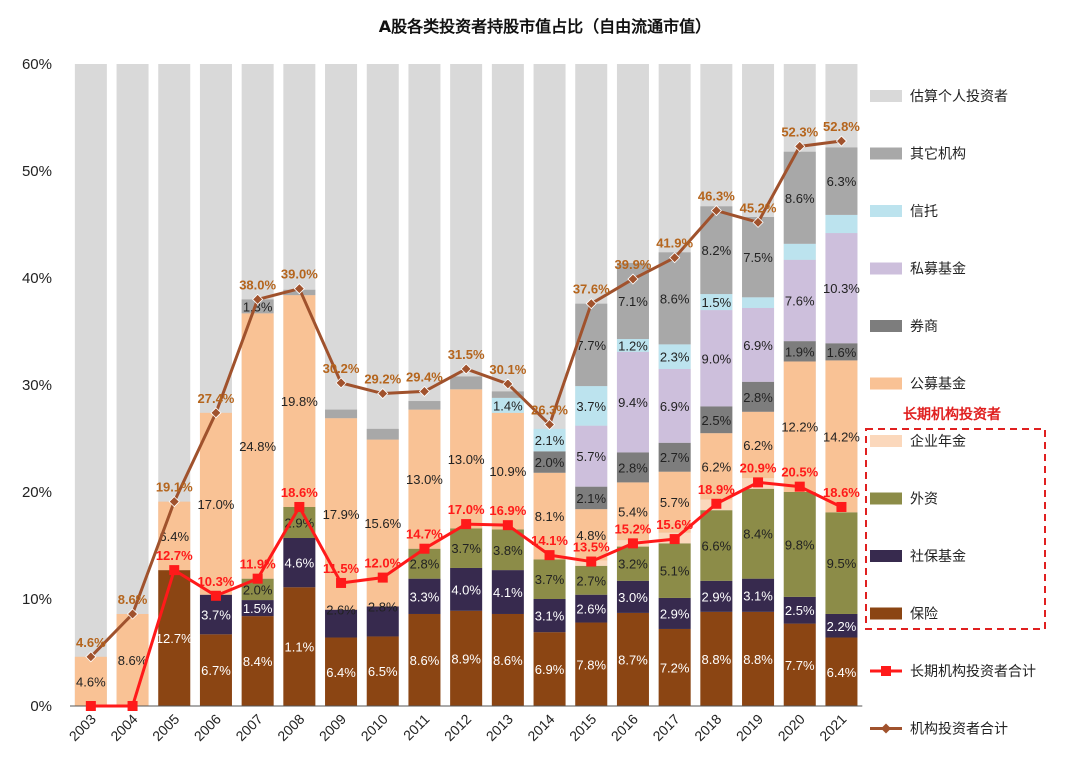 The image size is (1080, 774). I want to click on bar-segment-0-2009, so click(341, 671).